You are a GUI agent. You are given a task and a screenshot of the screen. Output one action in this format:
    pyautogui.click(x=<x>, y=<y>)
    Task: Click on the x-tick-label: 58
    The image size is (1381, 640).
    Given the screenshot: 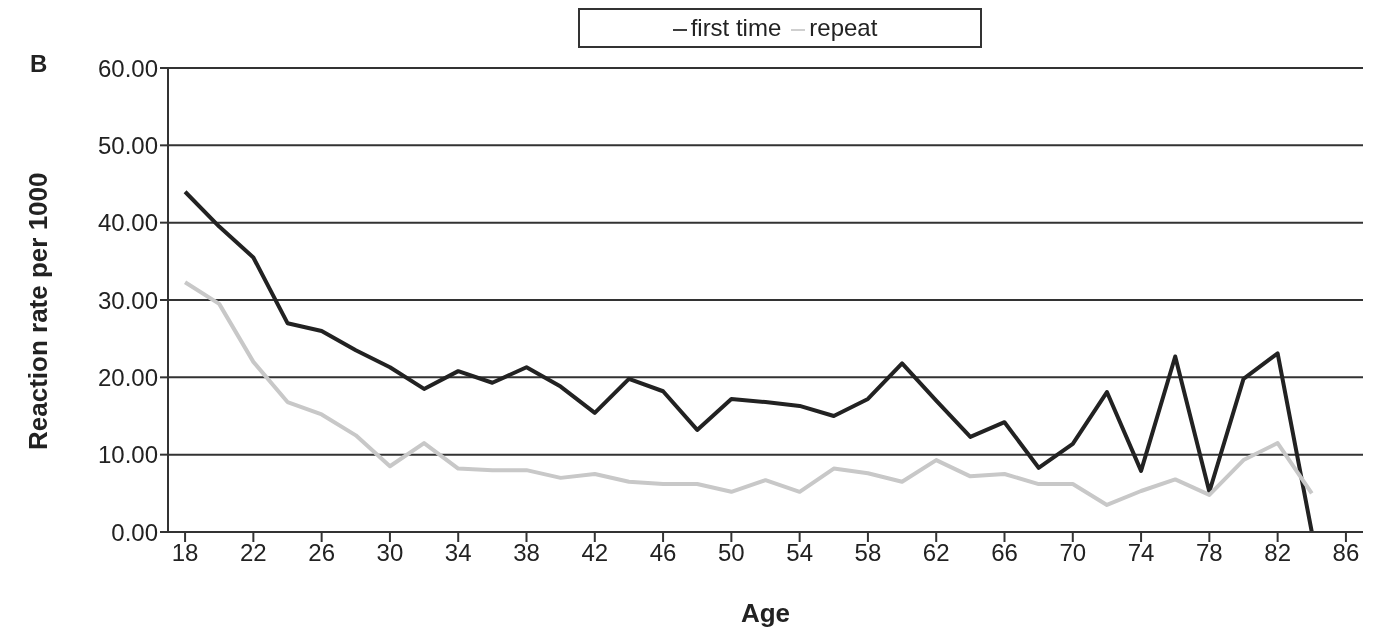 What is the action you would take?
    pyautogui.click(x=868, y=553)
    